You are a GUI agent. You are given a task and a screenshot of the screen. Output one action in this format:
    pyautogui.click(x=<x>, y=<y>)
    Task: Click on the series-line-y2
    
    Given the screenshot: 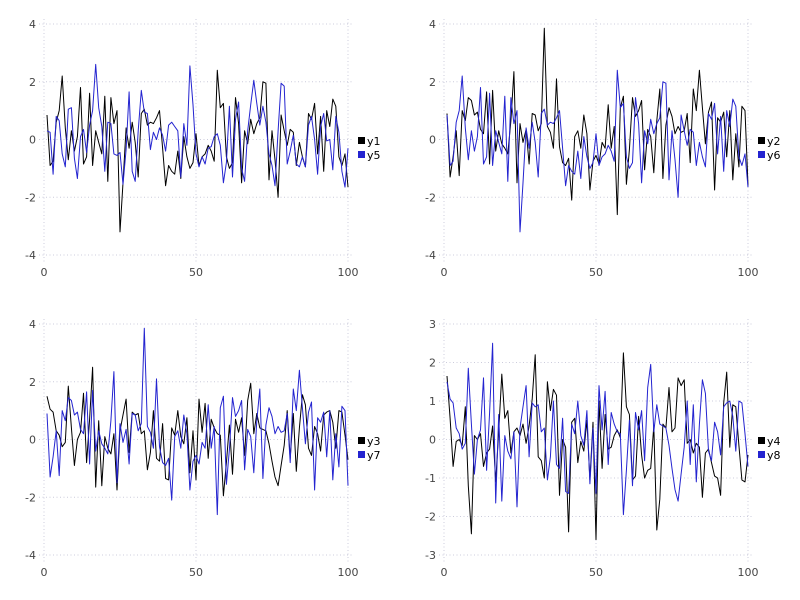 What is the action you would take?
    pyautogui.click(x=597, y=121)
    